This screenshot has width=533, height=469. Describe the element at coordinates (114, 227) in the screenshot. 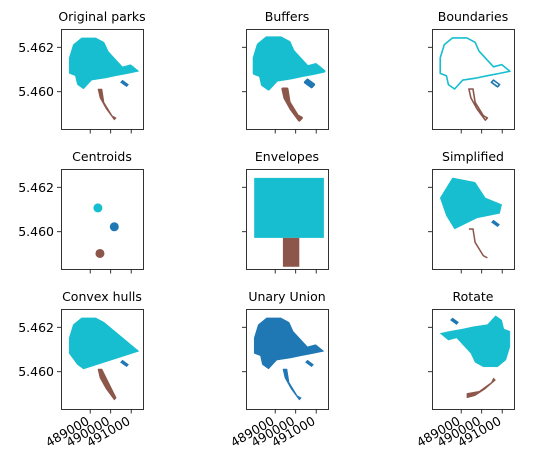

I see `small-park-centroid` at that location.